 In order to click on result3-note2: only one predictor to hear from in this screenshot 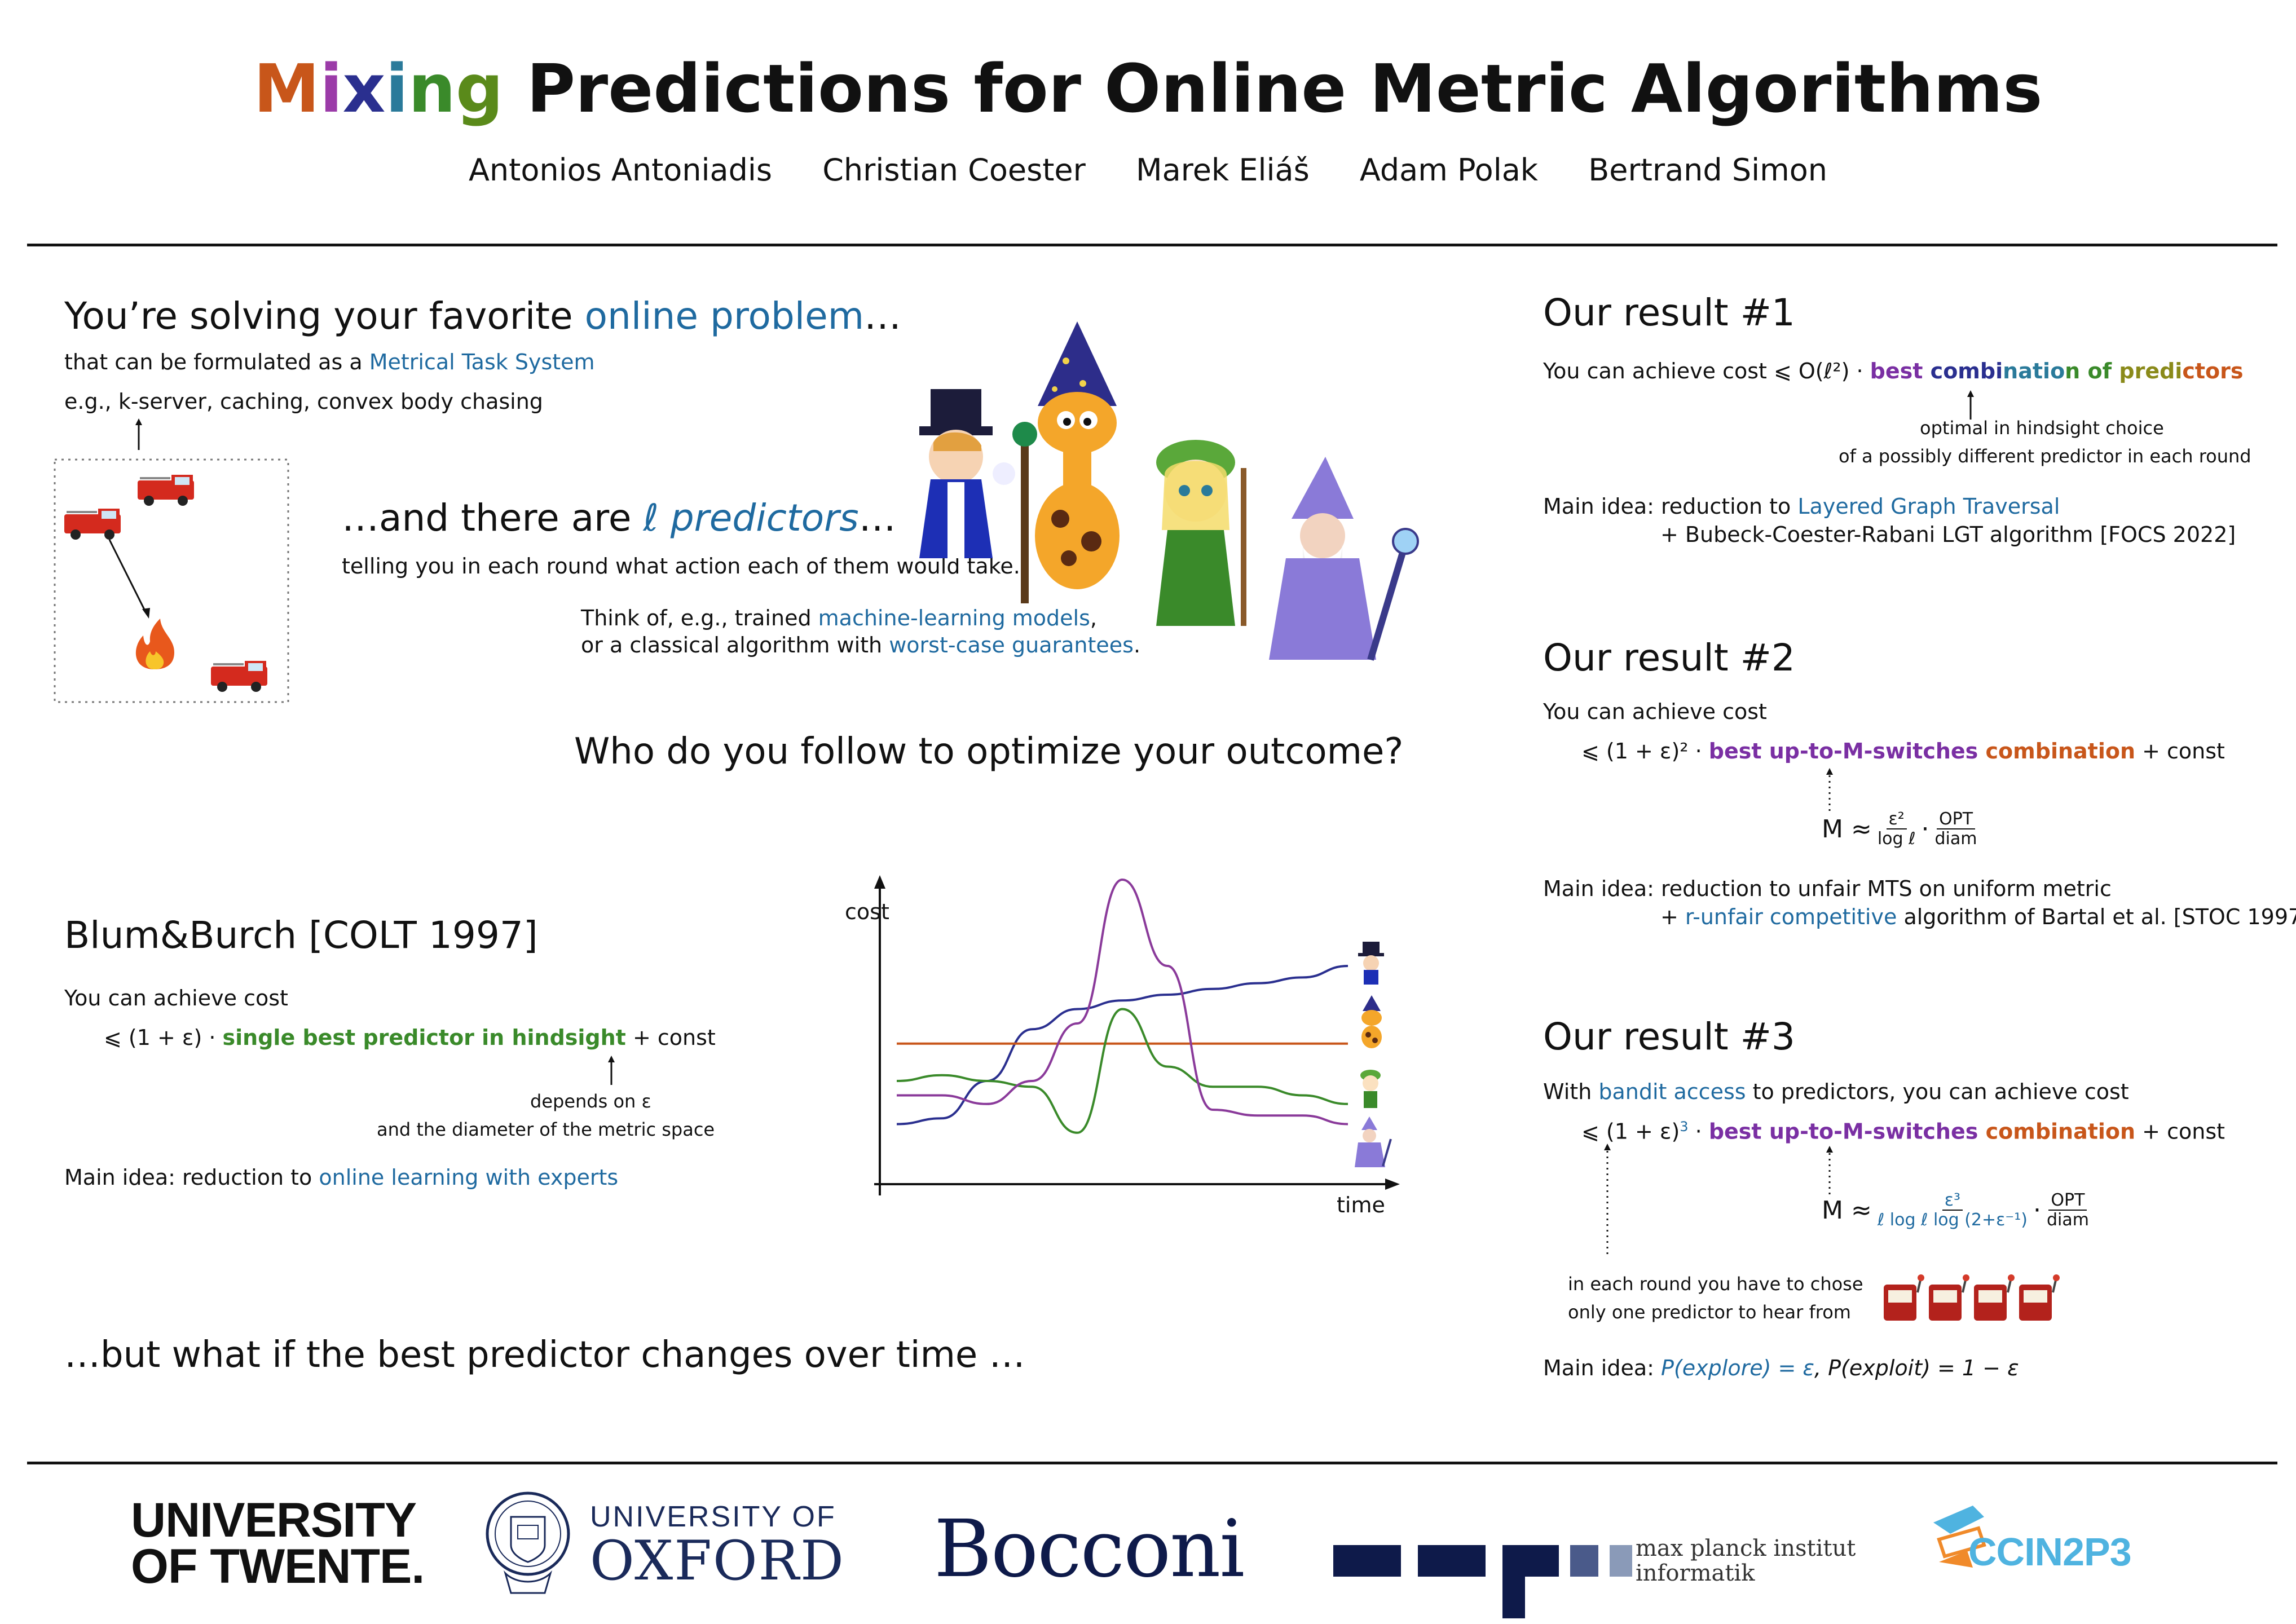, I will do `click(1709, 1312)`.